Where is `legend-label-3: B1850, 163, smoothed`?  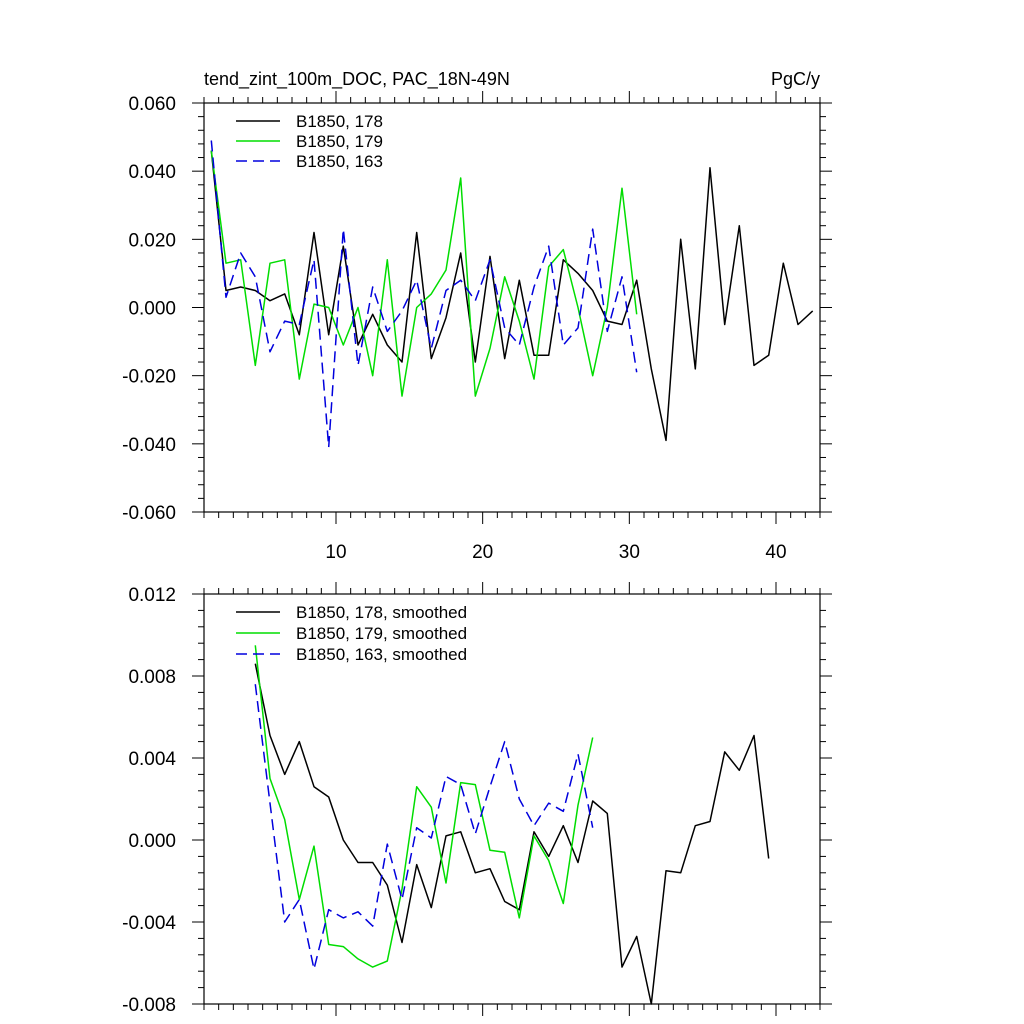 legend-label-3: B1850, 163, smoothed is located at coordinates (381, 654).